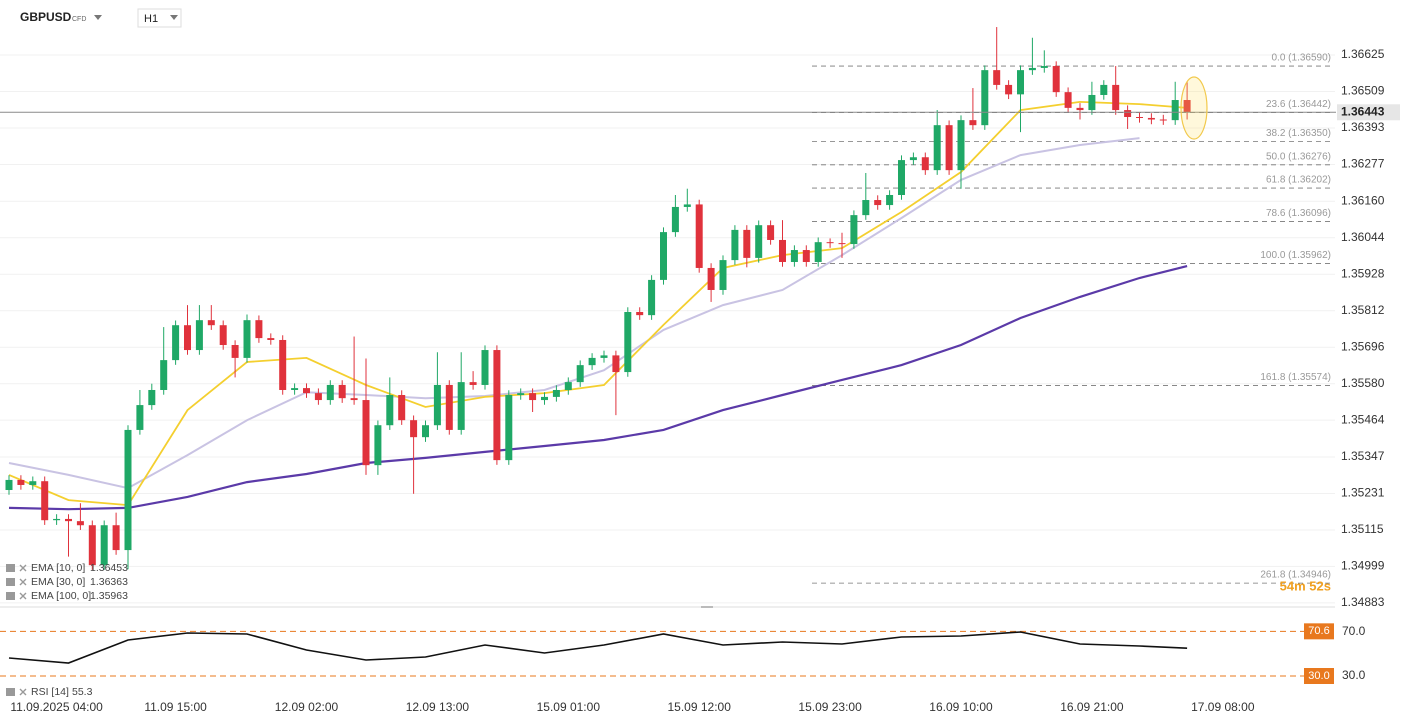 This screenshot has width=1402, height=725. Describe the element at coordinates (1362, 529) in the screenshot. I see `y-tick-label: 1.35115` at that location.